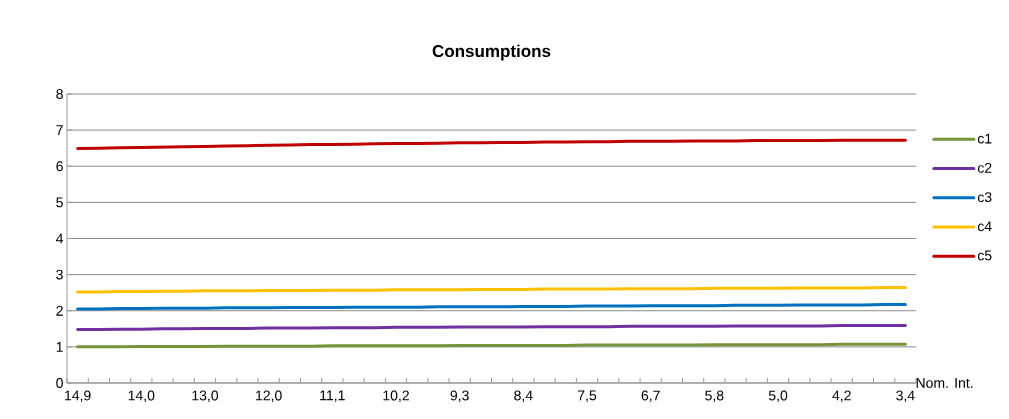 This screenshot has height=419, width=1009. What do you see at coordinates (59, 347) in the screenshot?
I see `y-tick-label: 1` at bounding box center [59, 347].